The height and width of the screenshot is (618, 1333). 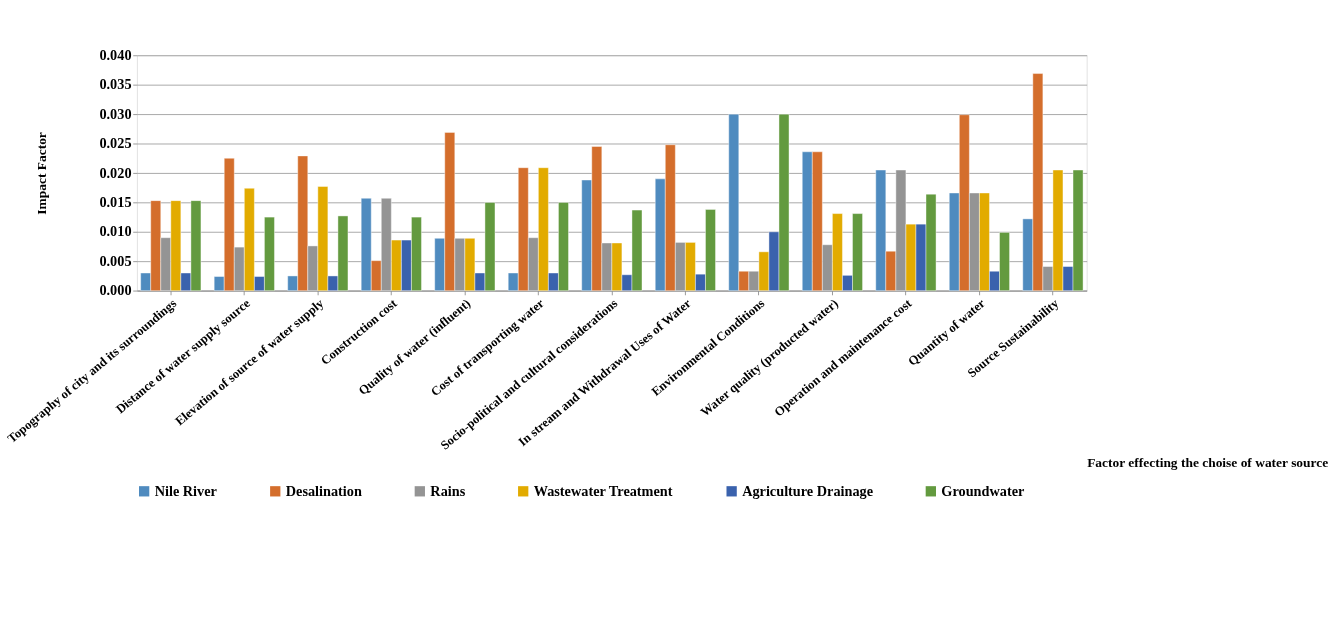 I want to click on y-tick-label: 0.020, so click(x=115, y=172).